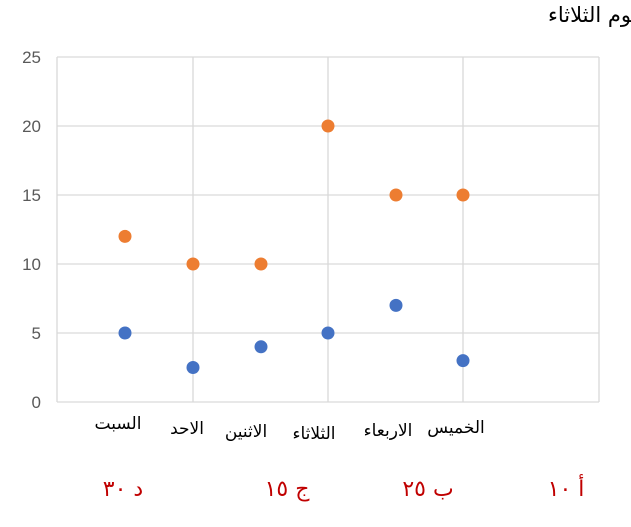 The height and width of the screenshot is (527, 631). What do you see at coordinates (36, 402) in the screenshot?
I see `y-tick-label: 0` at bounding box center [36, 402].